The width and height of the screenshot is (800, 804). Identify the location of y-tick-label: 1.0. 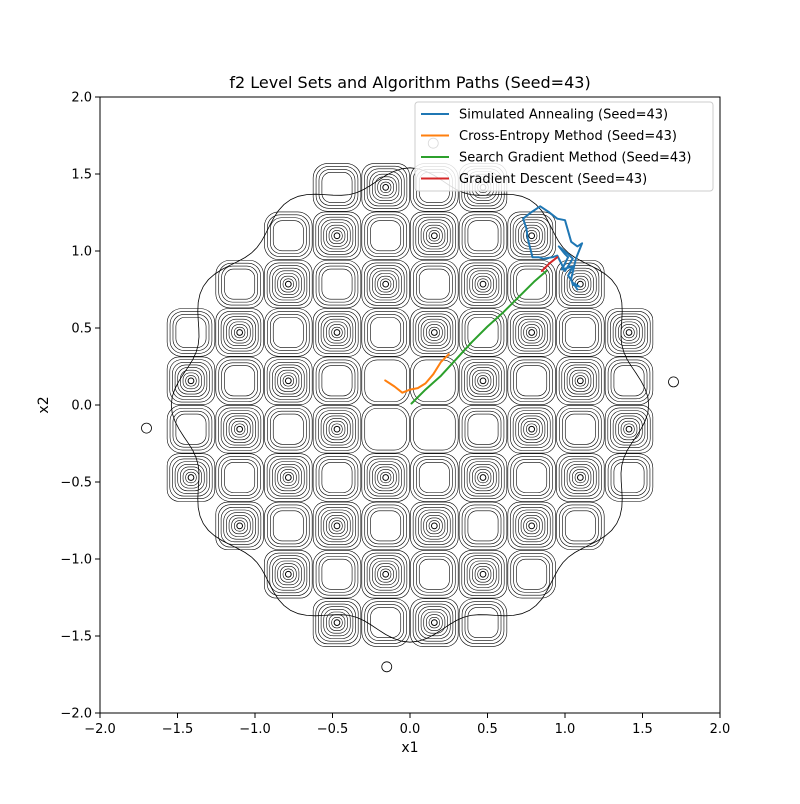
(81, 252).